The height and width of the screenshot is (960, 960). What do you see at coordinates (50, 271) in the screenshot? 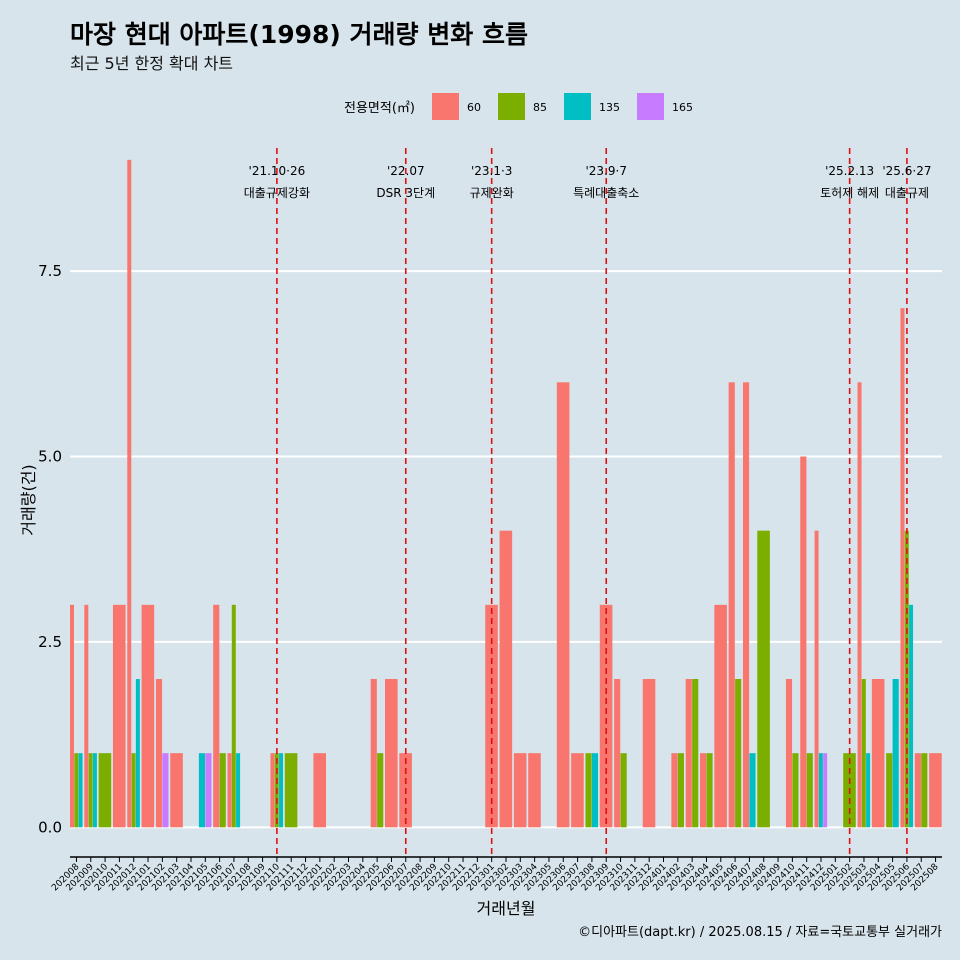
I see `y-tick-label: 7.5` at bounding box center [50, 271].